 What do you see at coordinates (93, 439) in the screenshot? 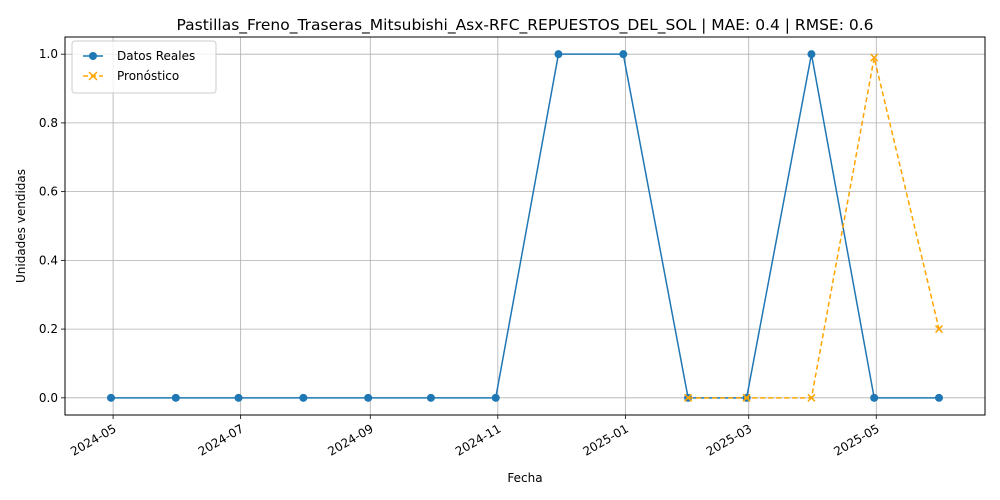
I see `x-tick-label: 2024-05` at bounding box center [93, 439].